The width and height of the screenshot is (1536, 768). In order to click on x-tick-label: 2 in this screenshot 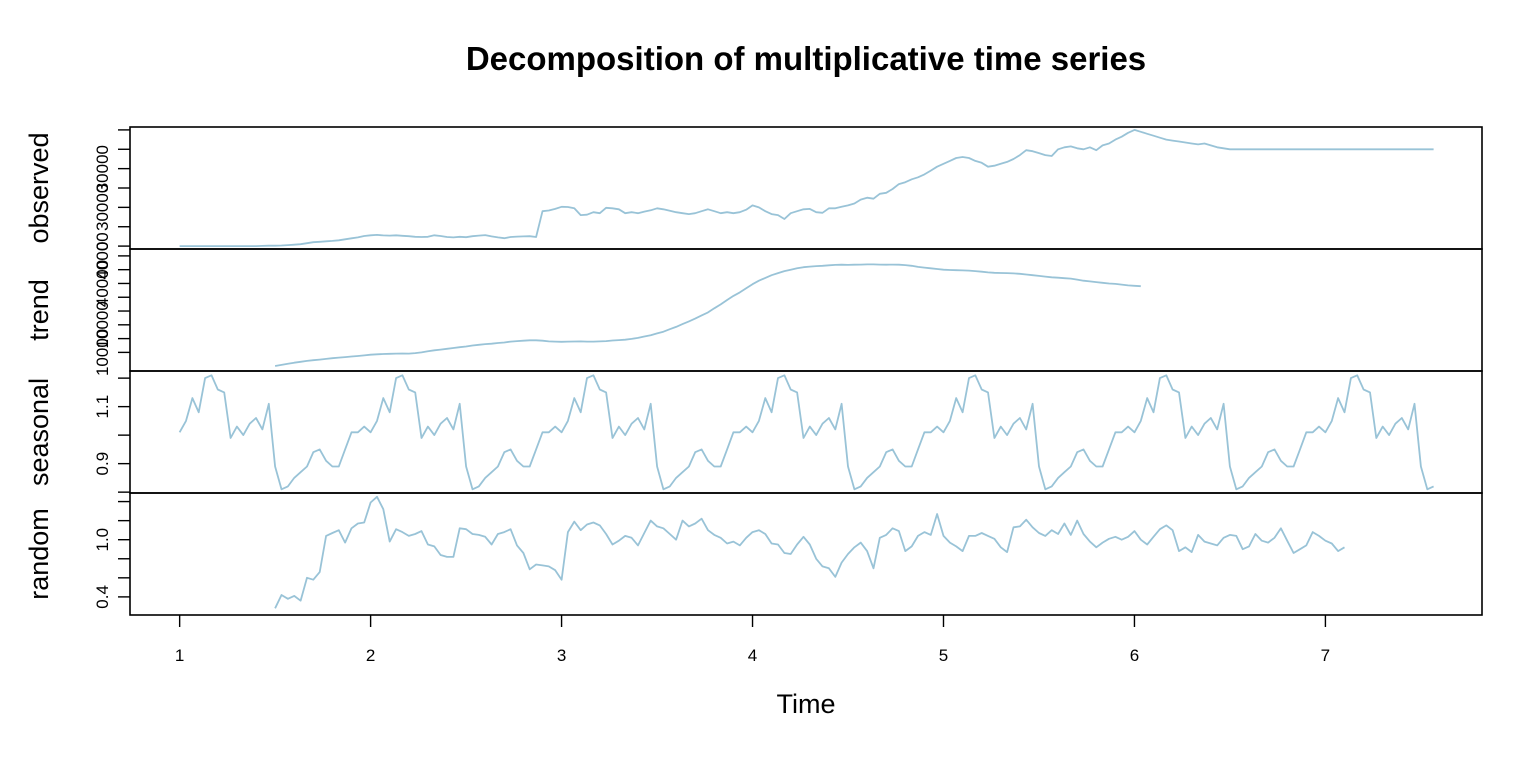, I will do `click(370, 655)`.